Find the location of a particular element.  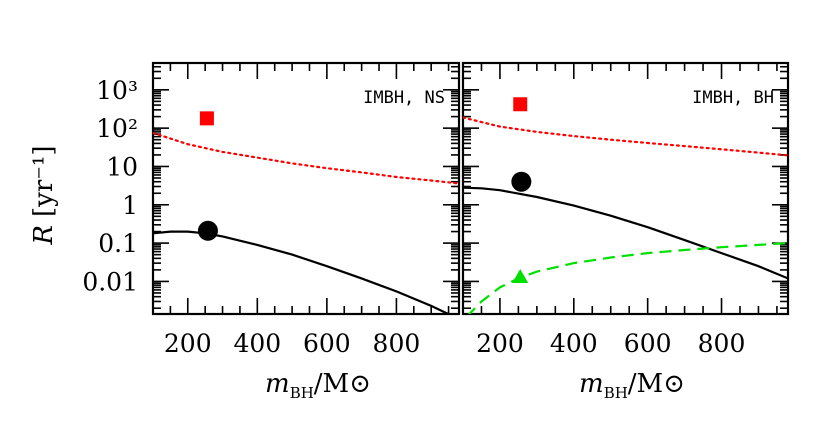

x-axis-symbol-left: m is located at coordinates (277, 384).